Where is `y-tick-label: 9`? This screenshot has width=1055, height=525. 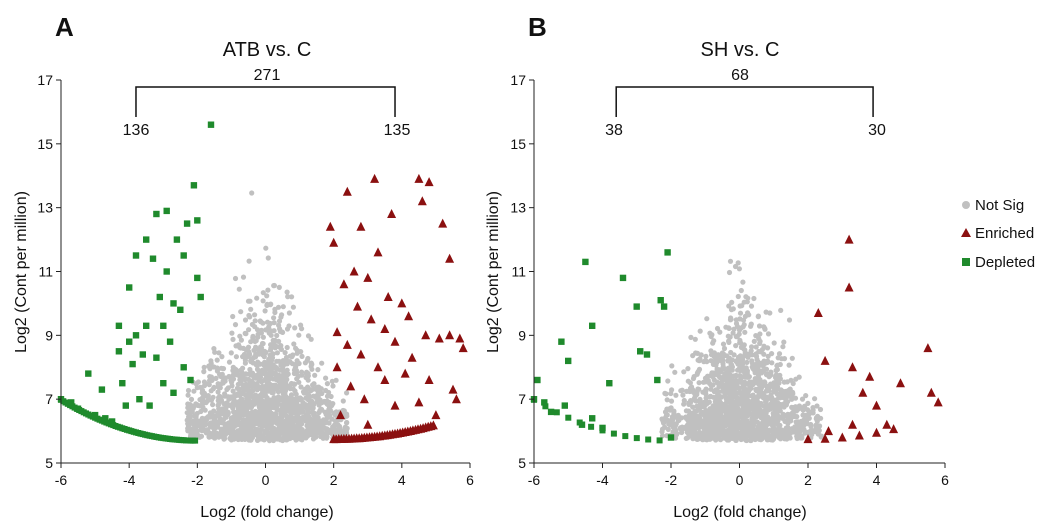 y-tick-label: 9 is located at coordinates (49, 335).